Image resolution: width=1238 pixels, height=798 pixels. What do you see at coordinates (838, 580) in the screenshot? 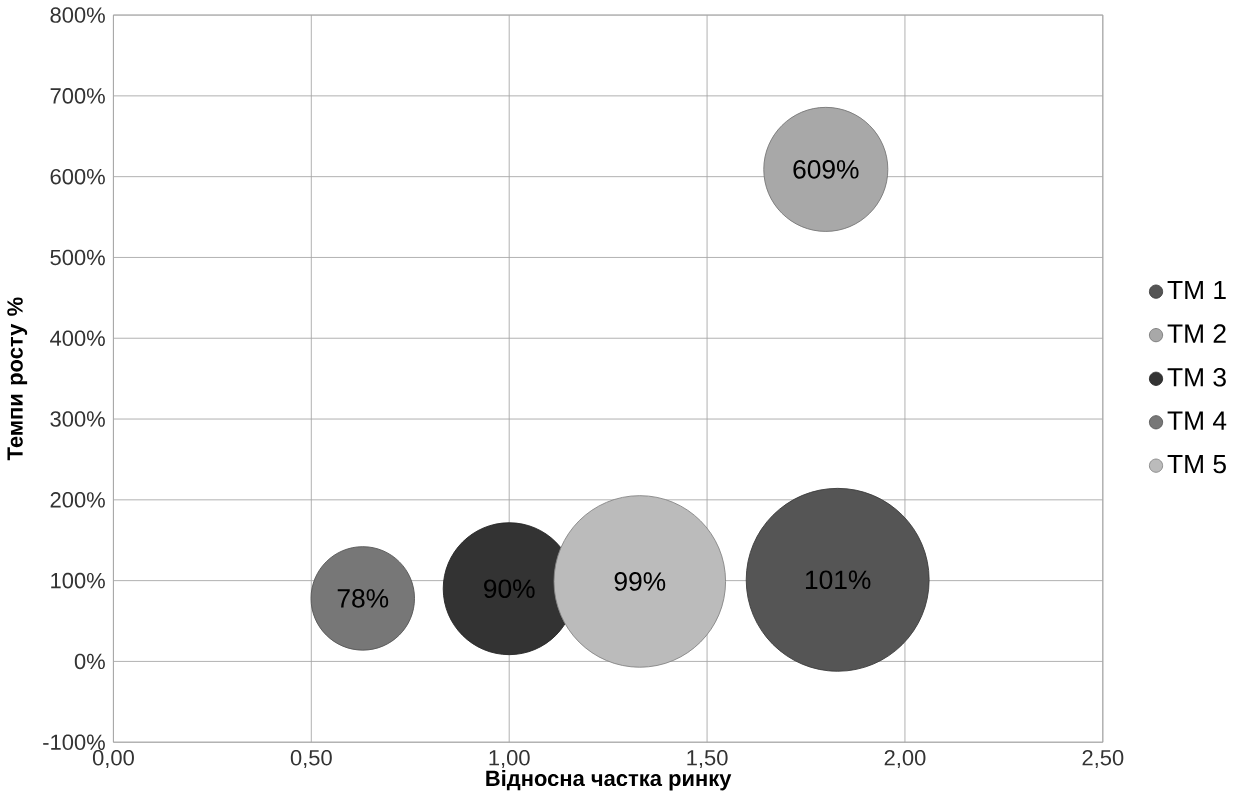
I see `data-label: 101%` at bounding box center [838, 580].